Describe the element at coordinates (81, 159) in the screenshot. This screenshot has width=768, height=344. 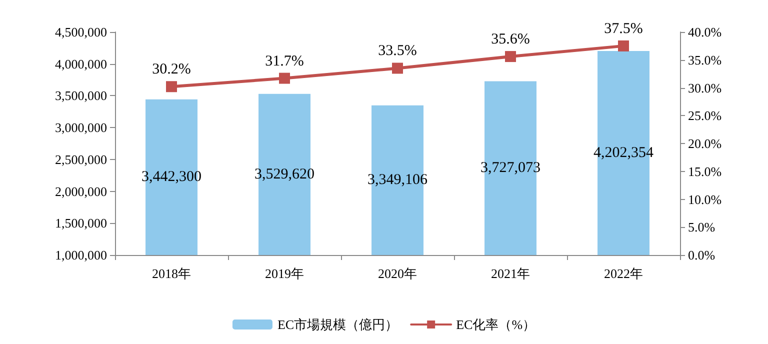
I see `y-tick-label: 2,500,000` at that location.